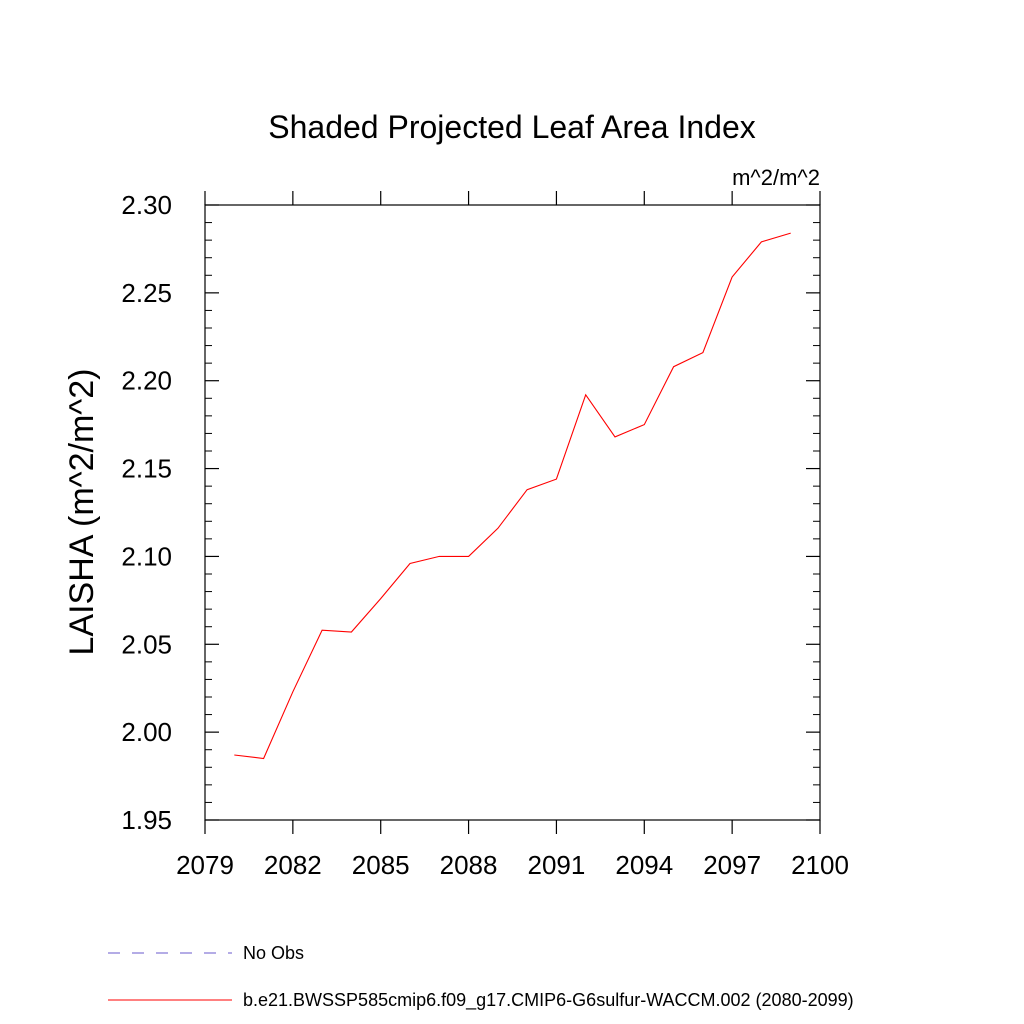 This screenshot has height=1024, width=1024. Describe the element at coordinates (146, 820) in the screenshot. I see `y-tick-label: 1.95` at that location.